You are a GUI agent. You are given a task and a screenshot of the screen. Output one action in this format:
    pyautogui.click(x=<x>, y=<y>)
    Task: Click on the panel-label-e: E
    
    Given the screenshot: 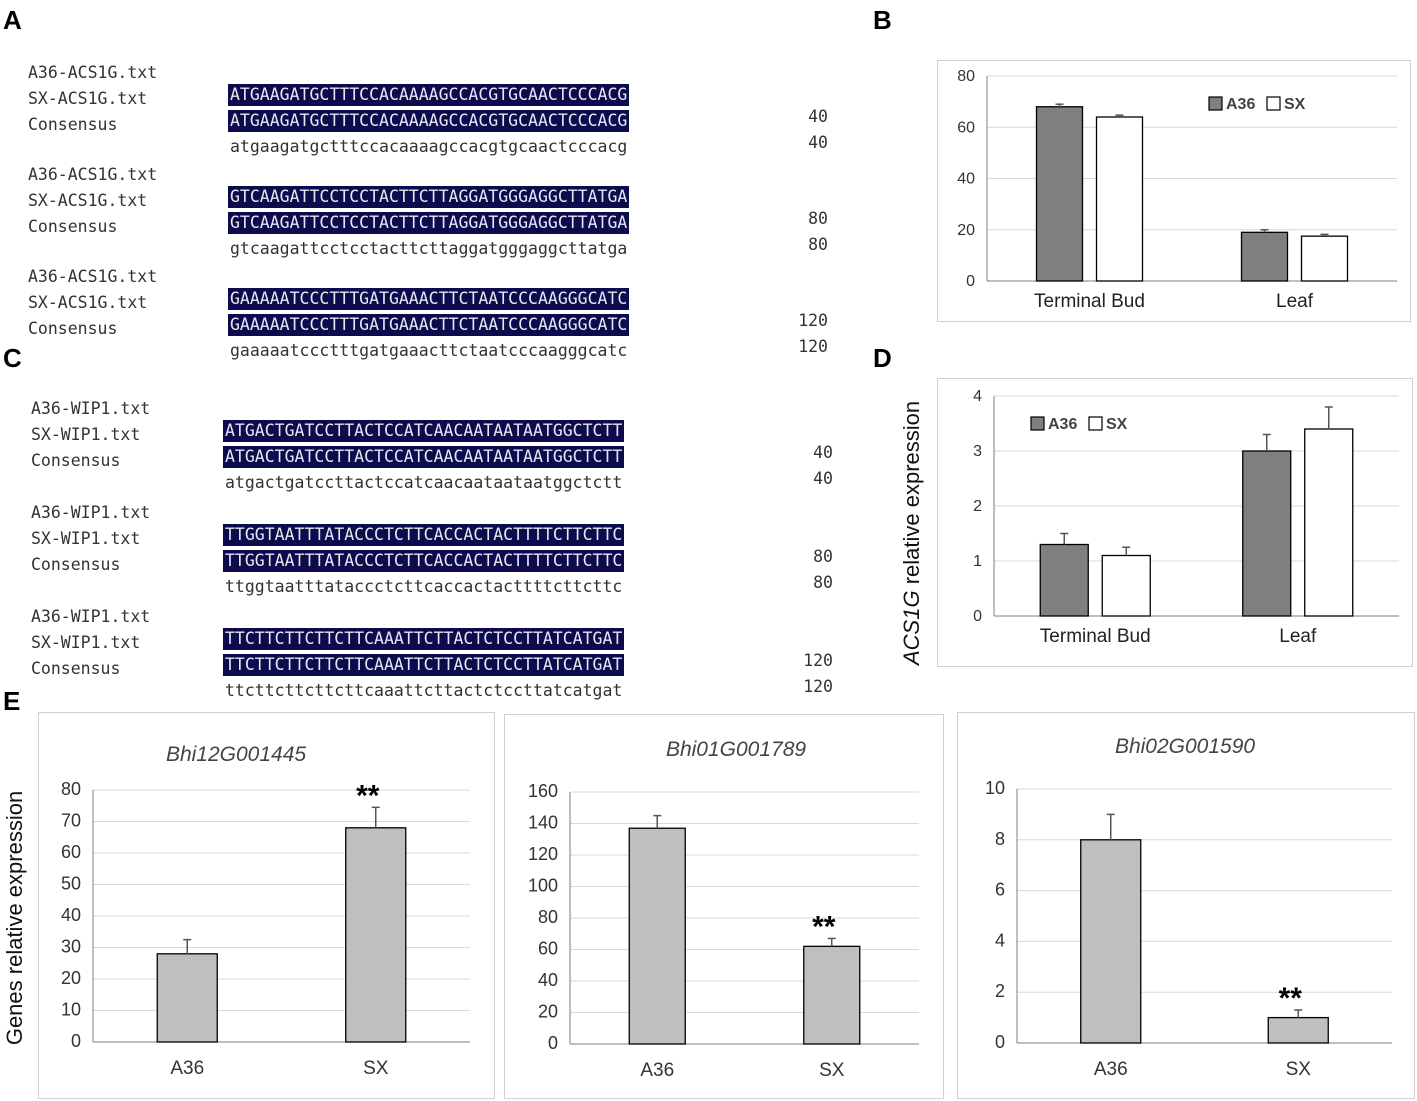 What is the action you would take?
    pyautogui.click(x=12, y=701)
    